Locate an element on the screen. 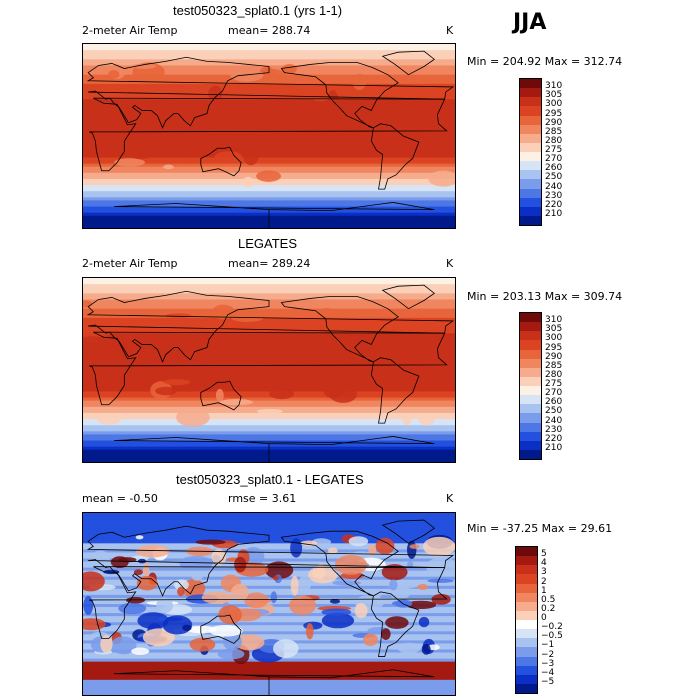 This screenshot has width=700, height=700. colorbar-tick-label: 0.2 is located at coordinates (548, 608).